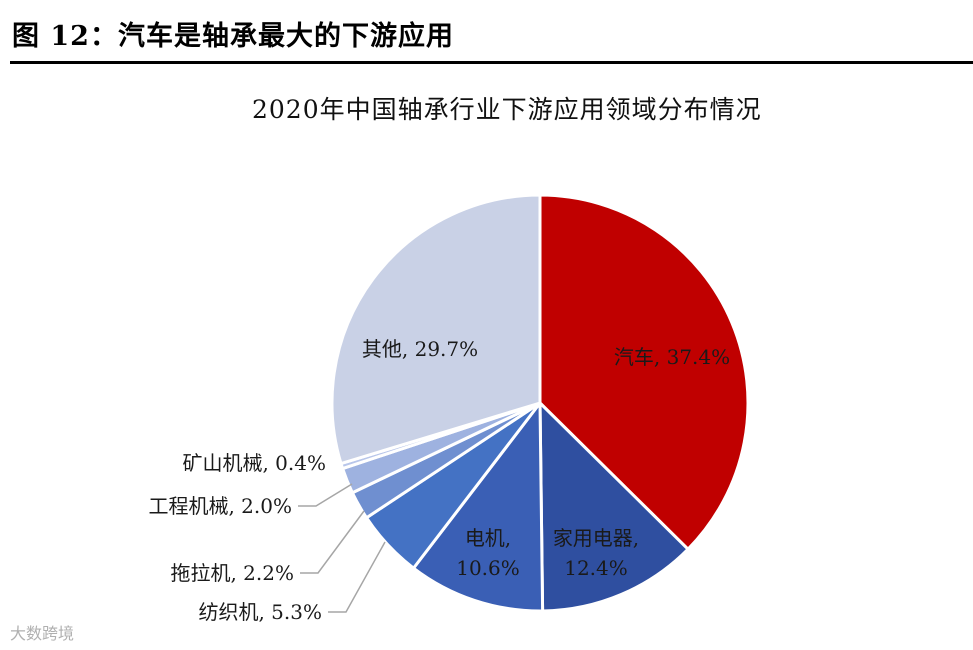 The width and height of the screenshot is (973, 650). What do you see at coordinates (420, 349) in the screenshot?
I see `slice-label-7: 其他, 29.7%` at bounding box center [420, 349].